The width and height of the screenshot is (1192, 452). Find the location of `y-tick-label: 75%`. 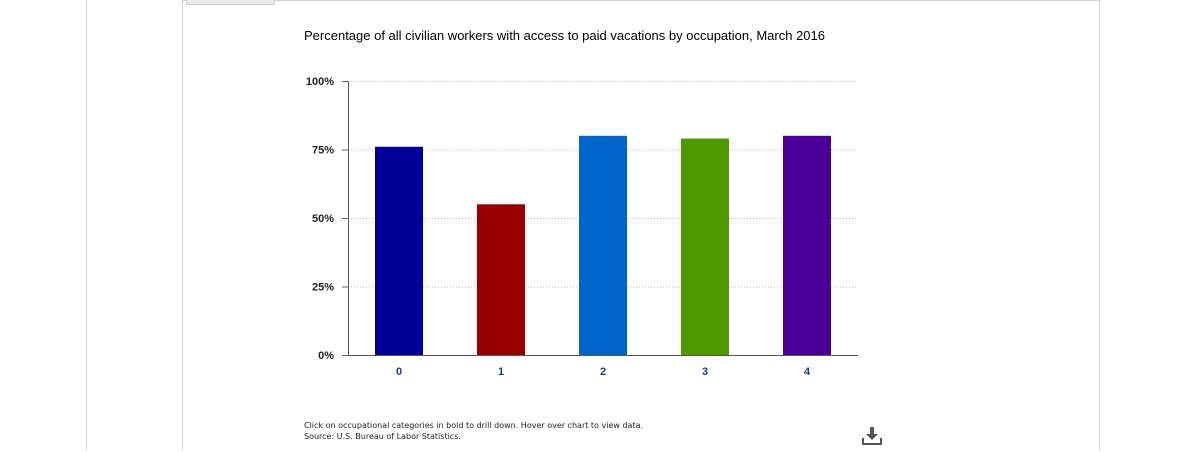

y-tick-label: 75% is located at coordinates (323, 151).